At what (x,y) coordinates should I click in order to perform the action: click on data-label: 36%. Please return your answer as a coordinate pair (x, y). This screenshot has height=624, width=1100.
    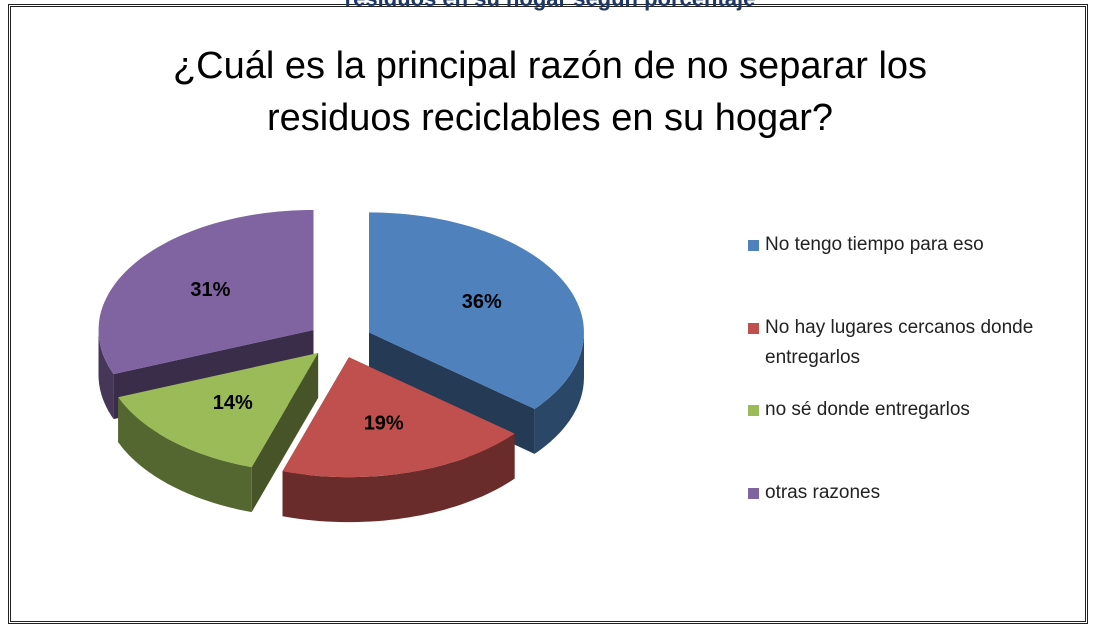
    Looking at the image, I should click on (482, 302).